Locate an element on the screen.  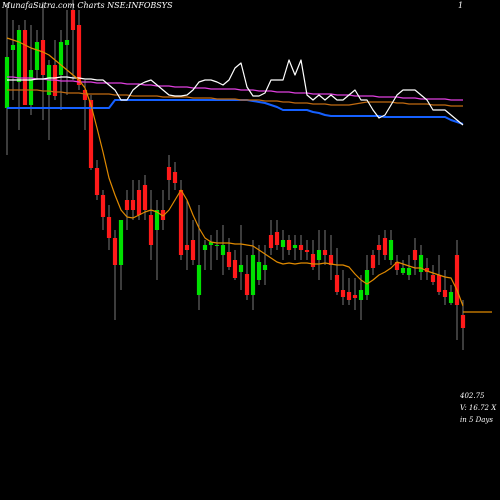
chart-header-marker: 1 is located at coordinates (461, 5).